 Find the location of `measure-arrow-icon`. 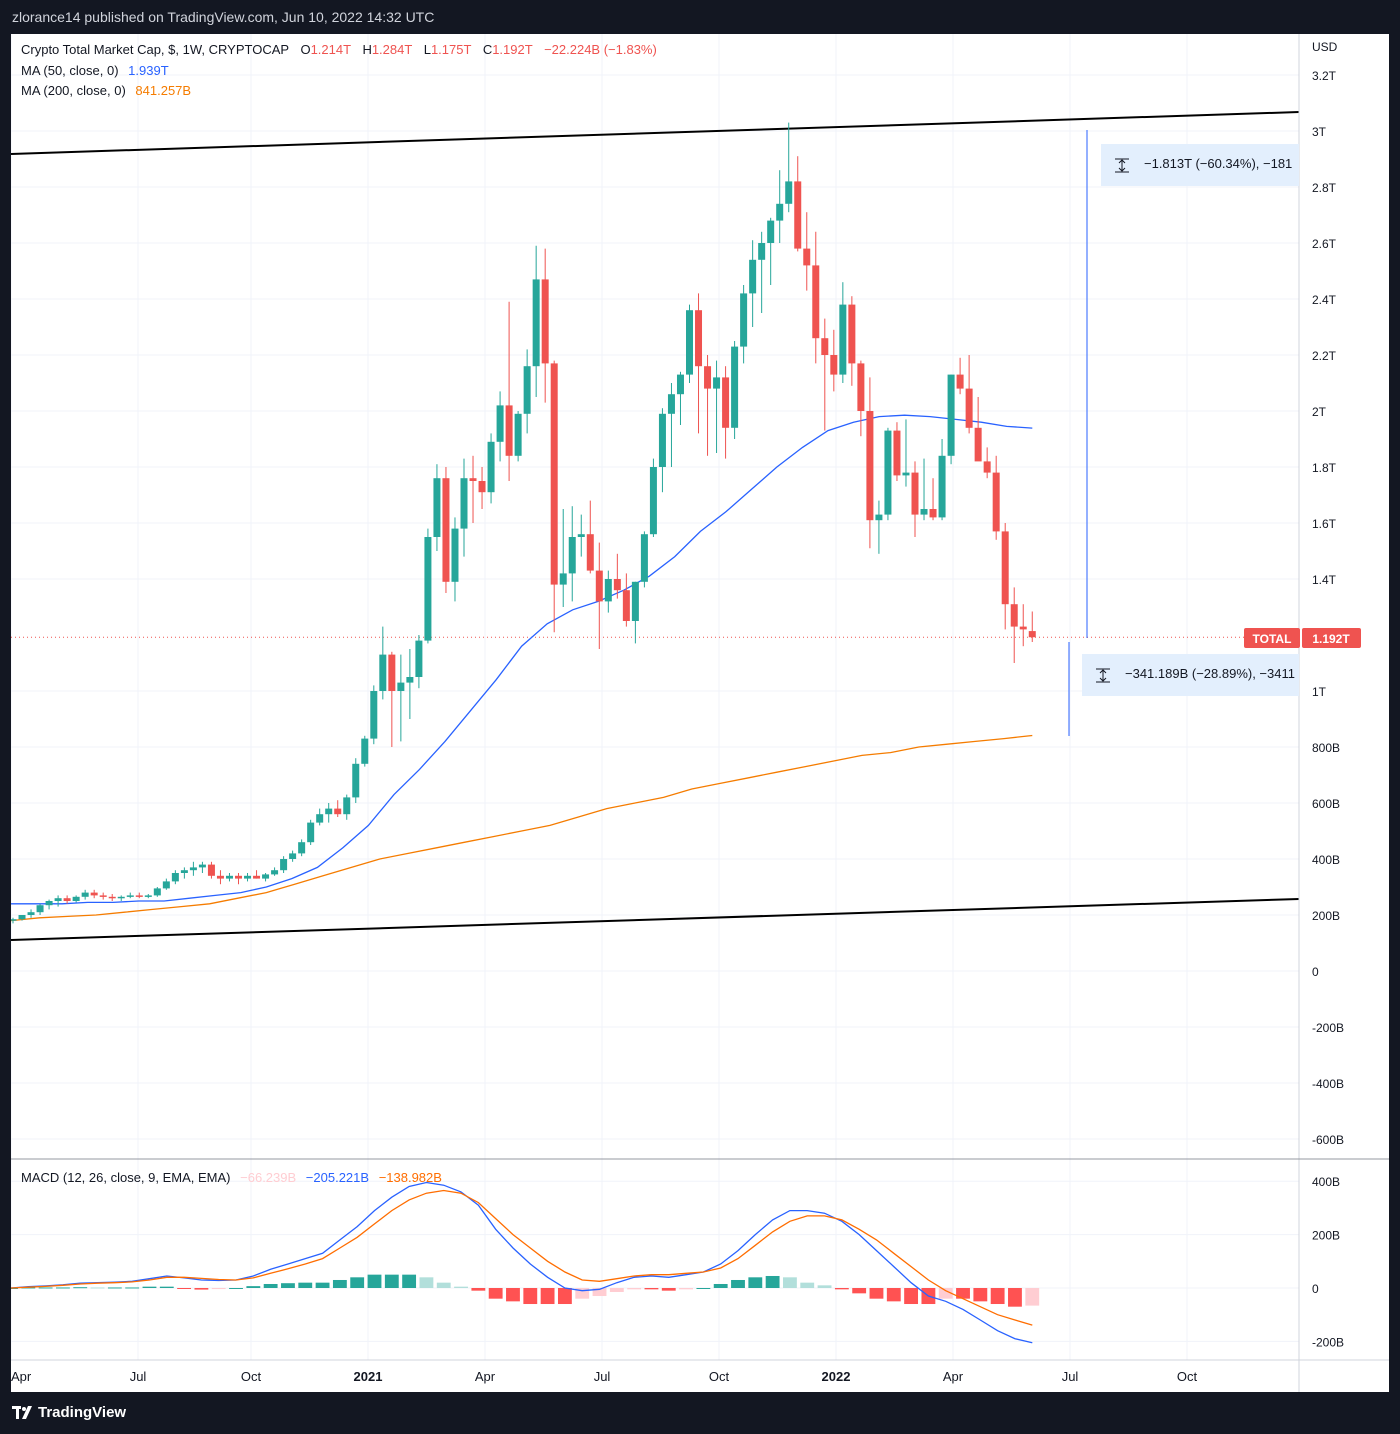

measure-arrow-icon is located at coordinates (1122, 165).